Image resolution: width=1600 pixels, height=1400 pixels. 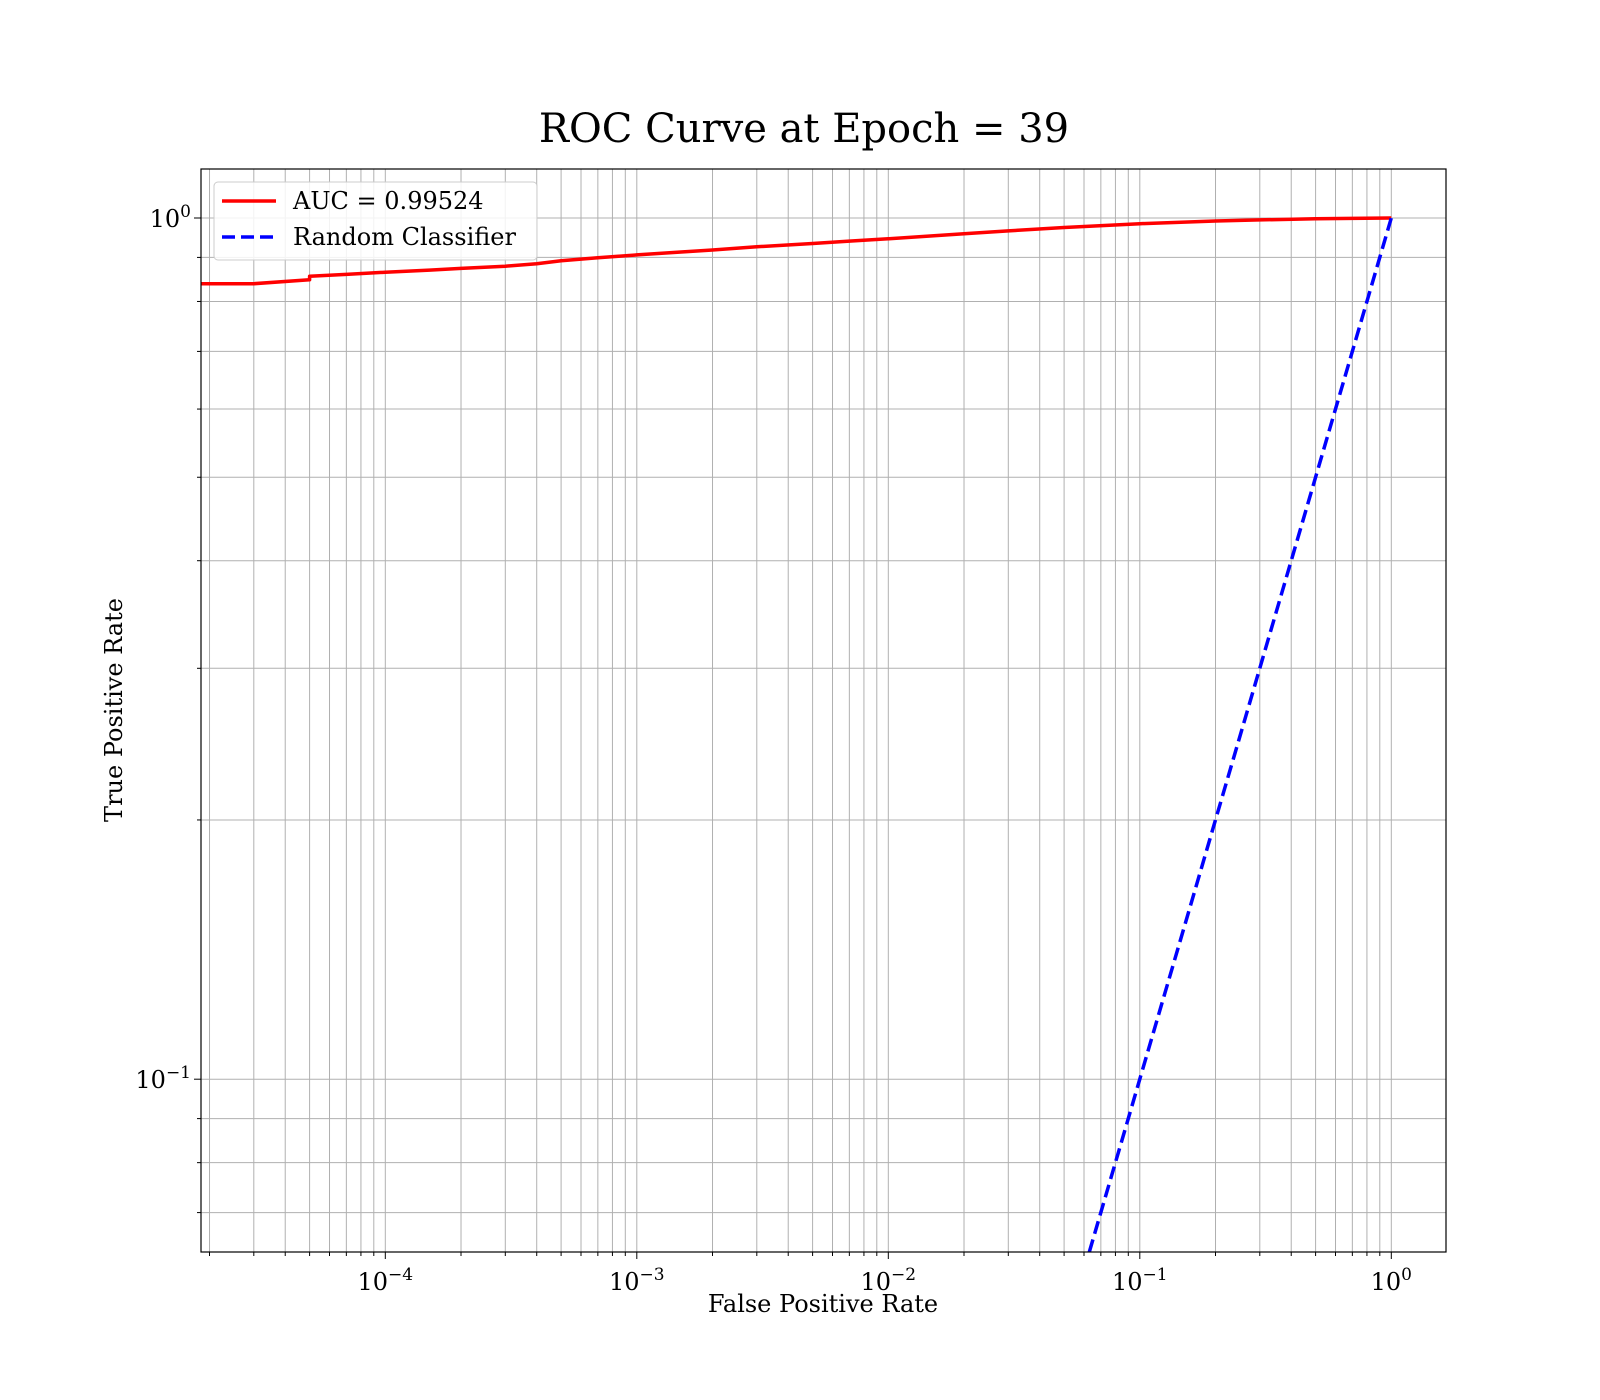 I want to click on legend: AUC = 0.99524 Random Classifier, so click(x=375, y=221).